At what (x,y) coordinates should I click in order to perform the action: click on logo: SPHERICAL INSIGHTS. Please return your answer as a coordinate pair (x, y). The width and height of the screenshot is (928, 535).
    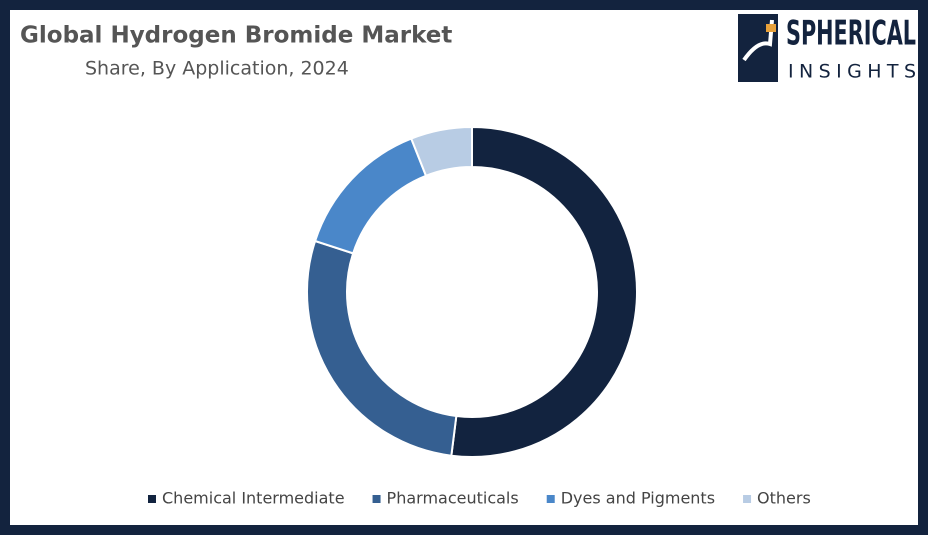
    Looking at the image, I should click on (827, 48).